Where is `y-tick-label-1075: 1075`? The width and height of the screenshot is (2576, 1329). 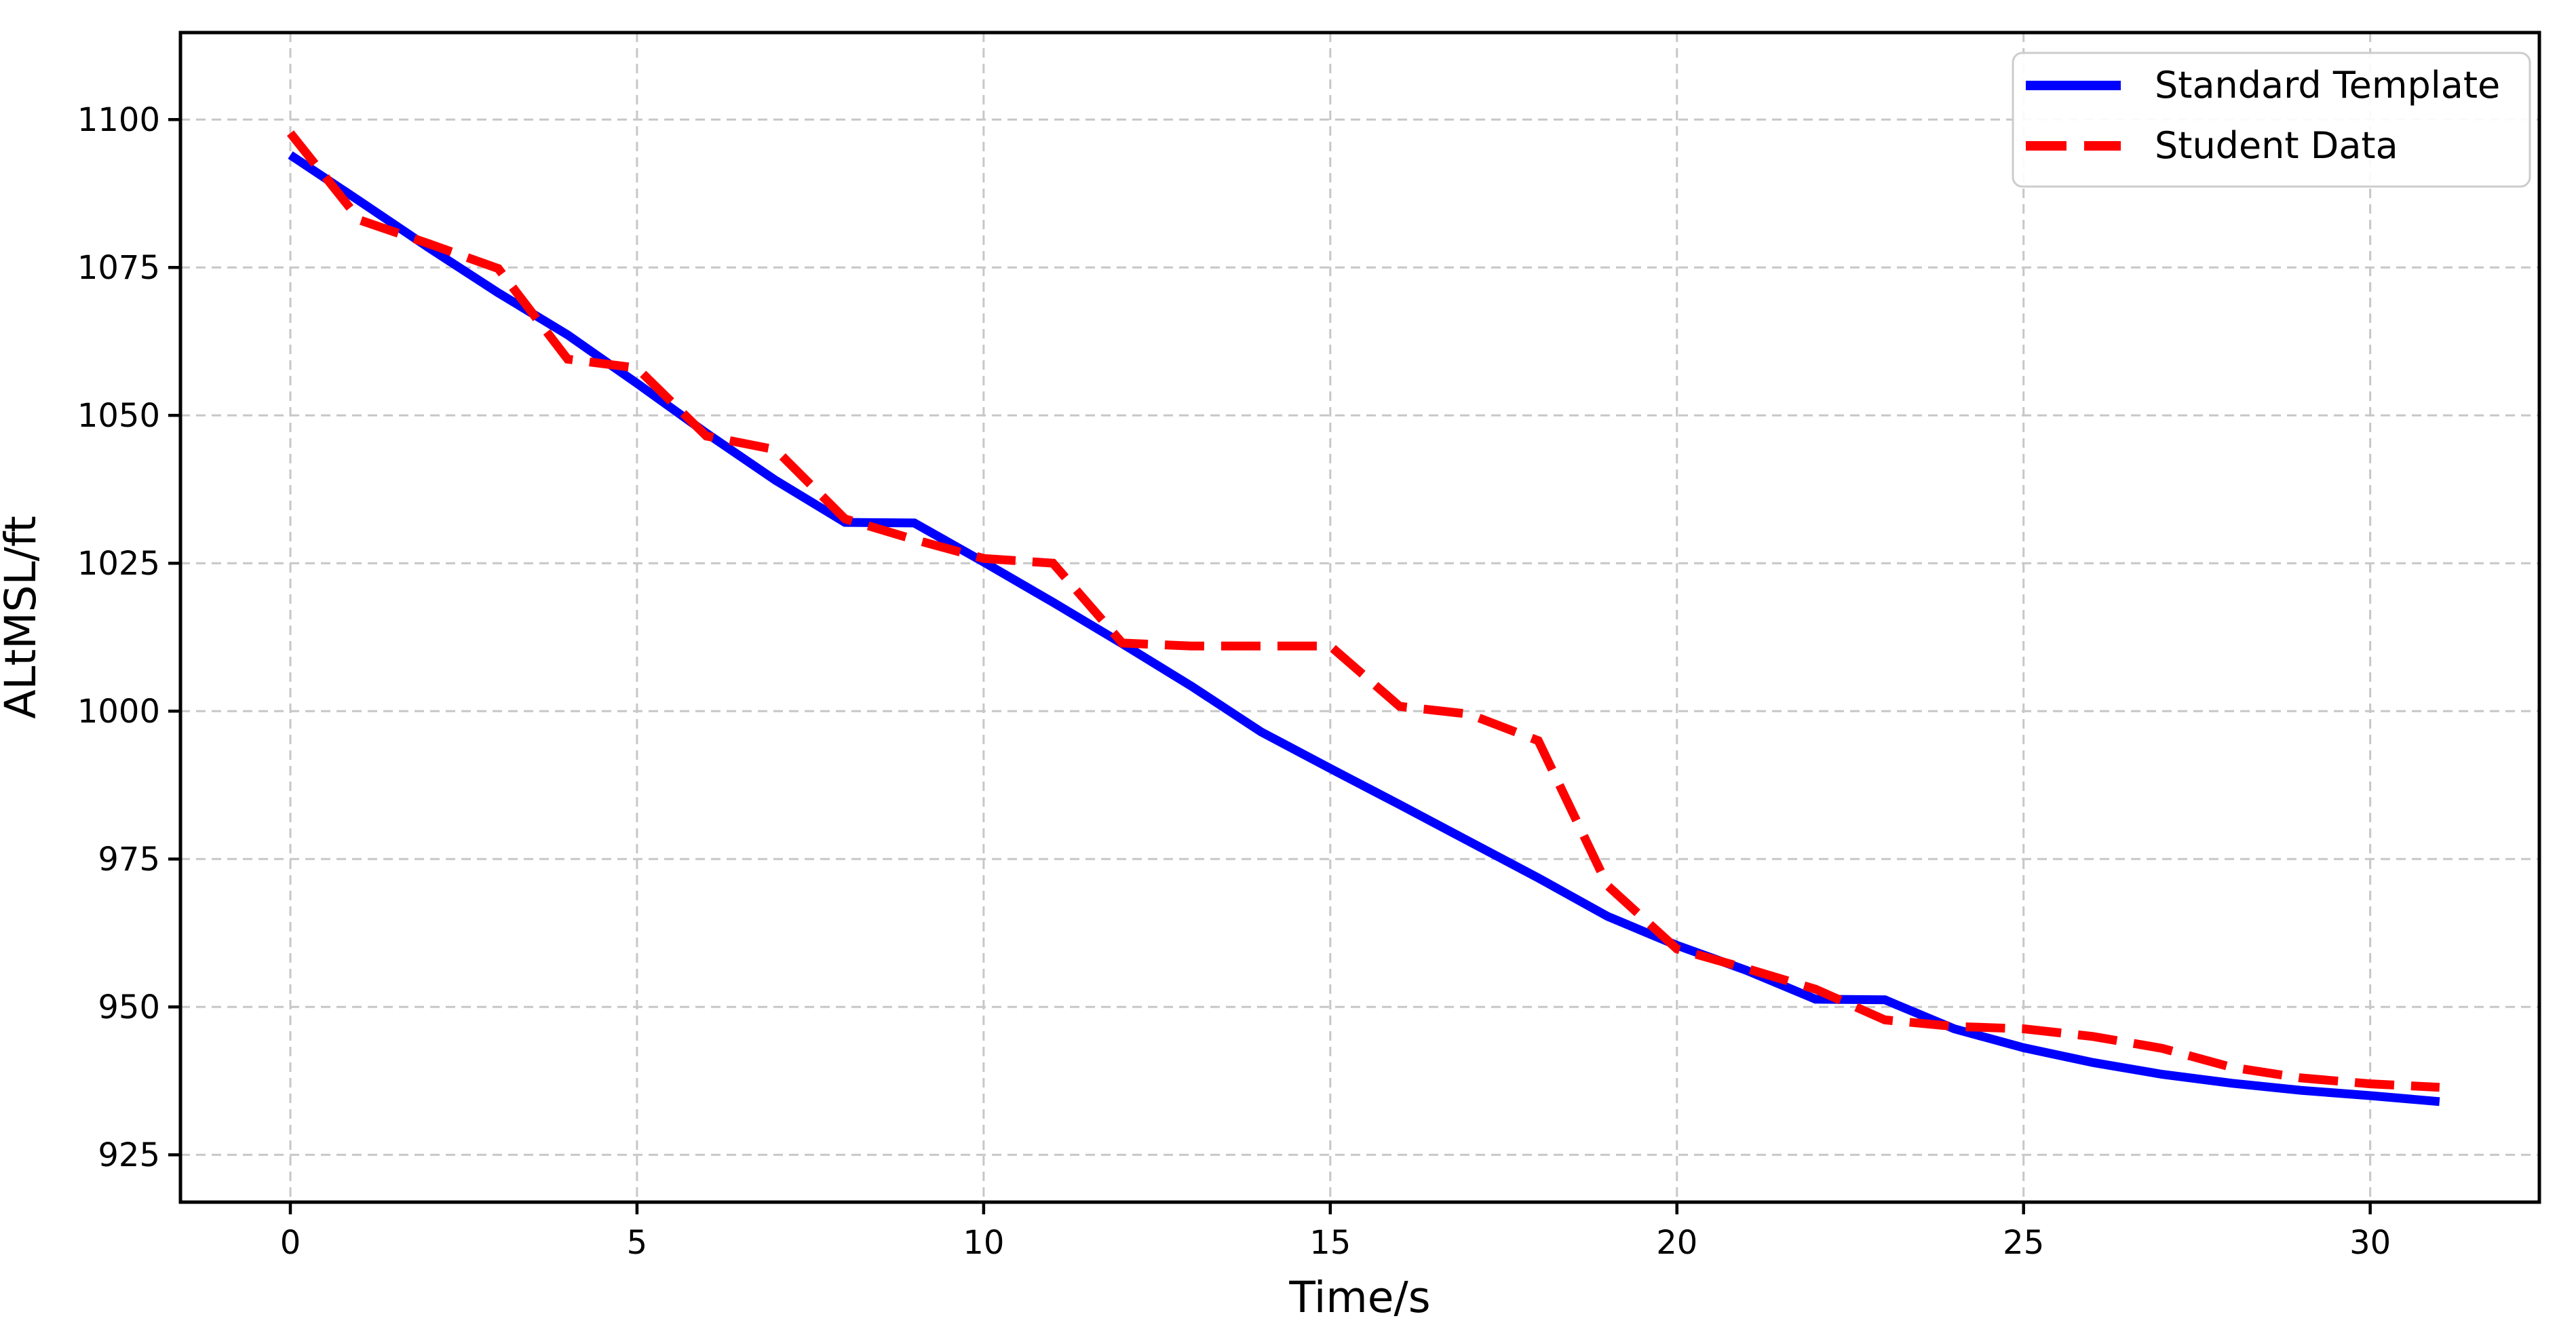 y-tick-label-1075: 1075 is located at coordinates (118, 268).